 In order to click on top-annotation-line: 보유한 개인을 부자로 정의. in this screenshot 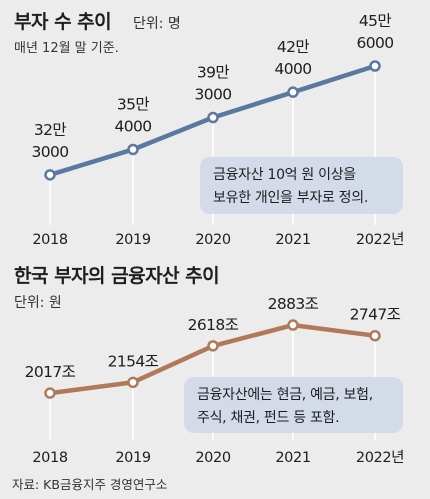, I will do `click(290, 198)`.